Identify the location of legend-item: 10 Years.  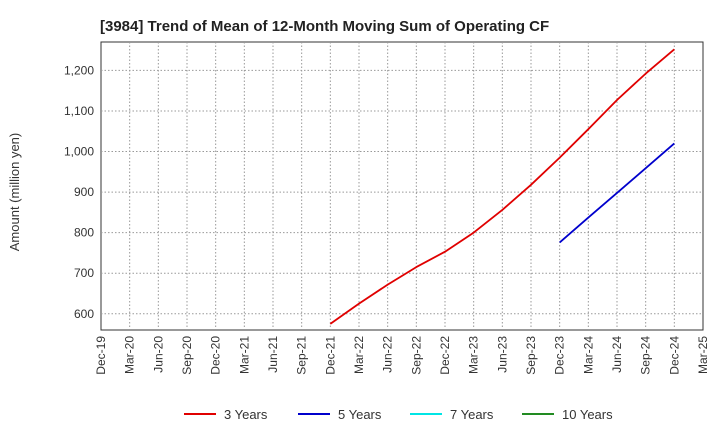
(567, 414).